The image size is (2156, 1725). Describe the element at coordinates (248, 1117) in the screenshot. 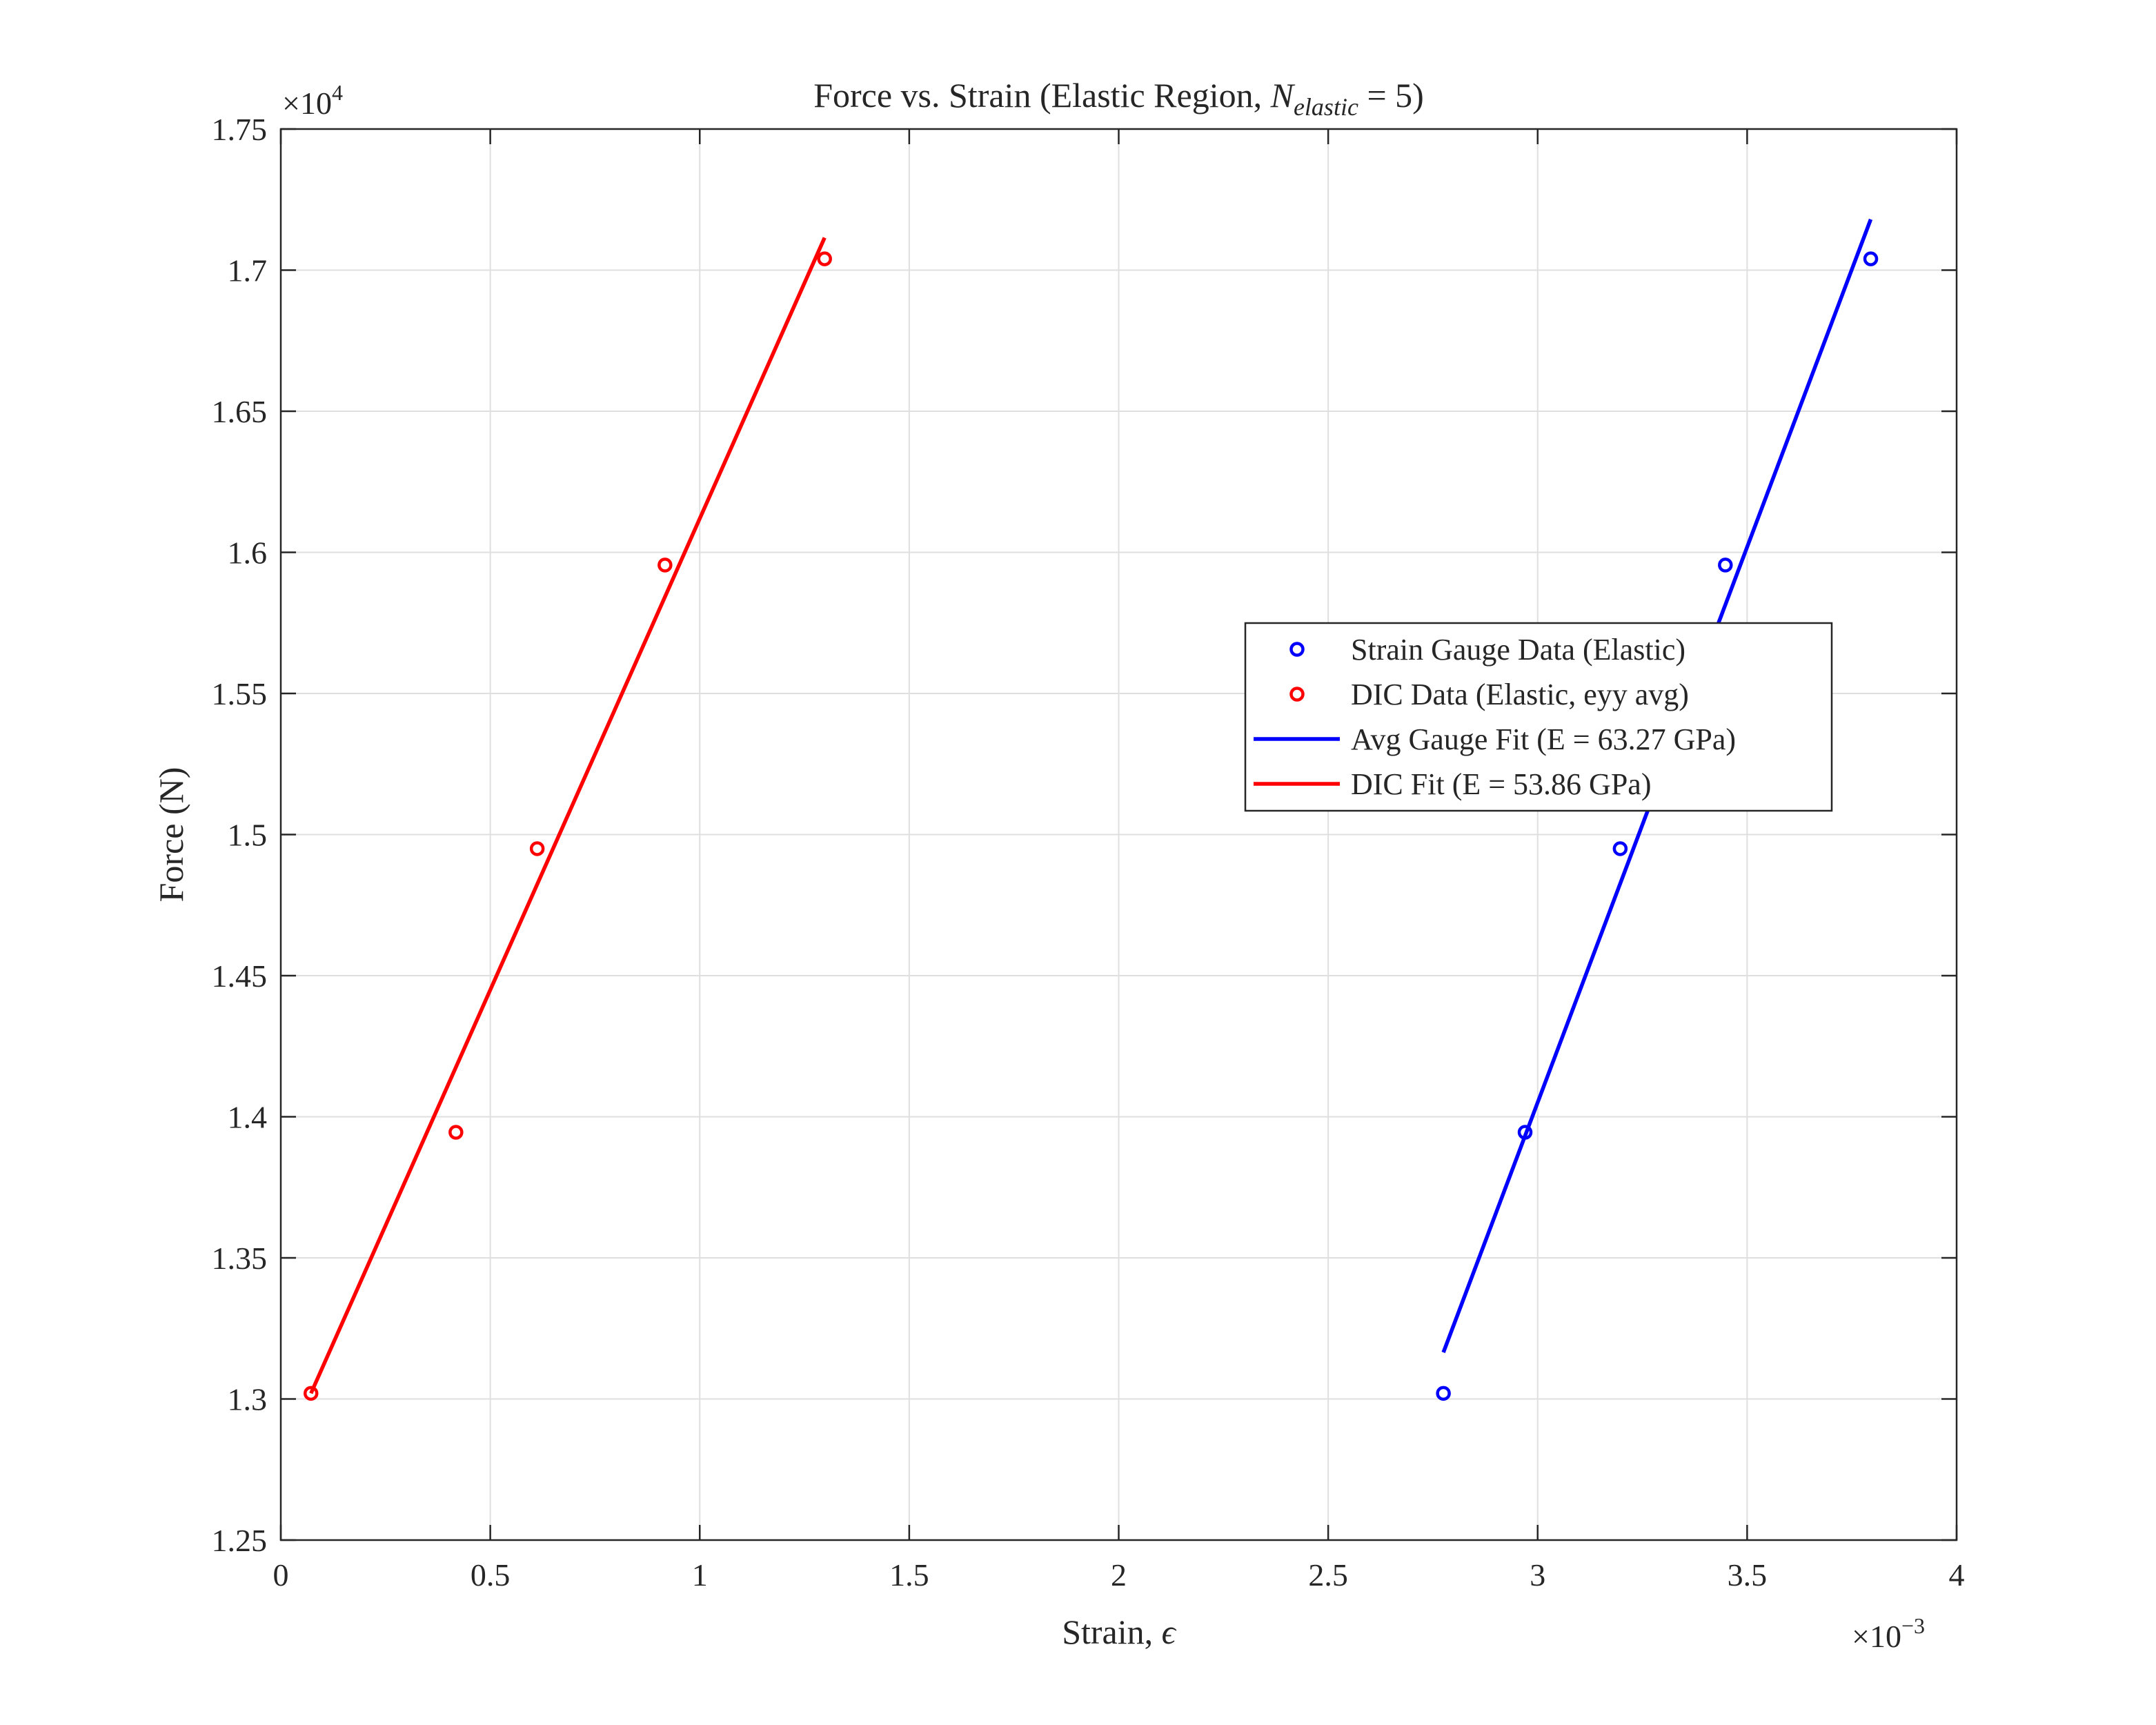

I see `y-tick-label: 1.4` at that location.